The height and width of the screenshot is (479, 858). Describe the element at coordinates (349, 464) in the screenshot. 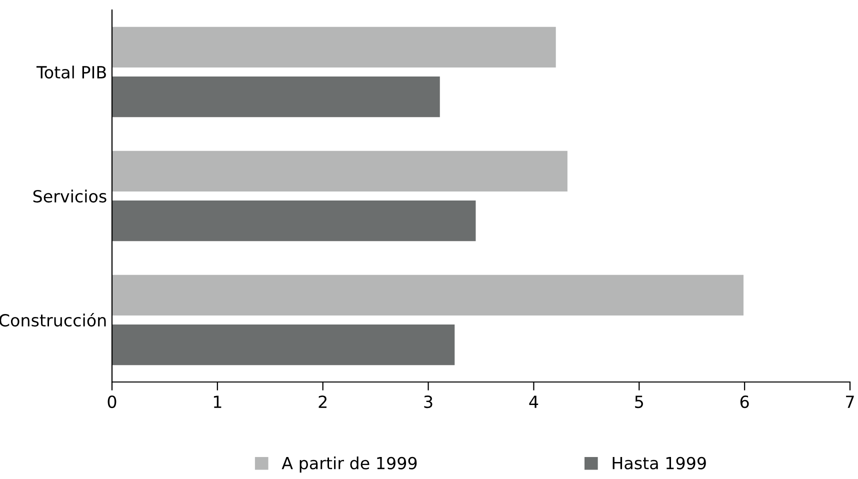

I see `legend-label: A partir de 1999` at that location.